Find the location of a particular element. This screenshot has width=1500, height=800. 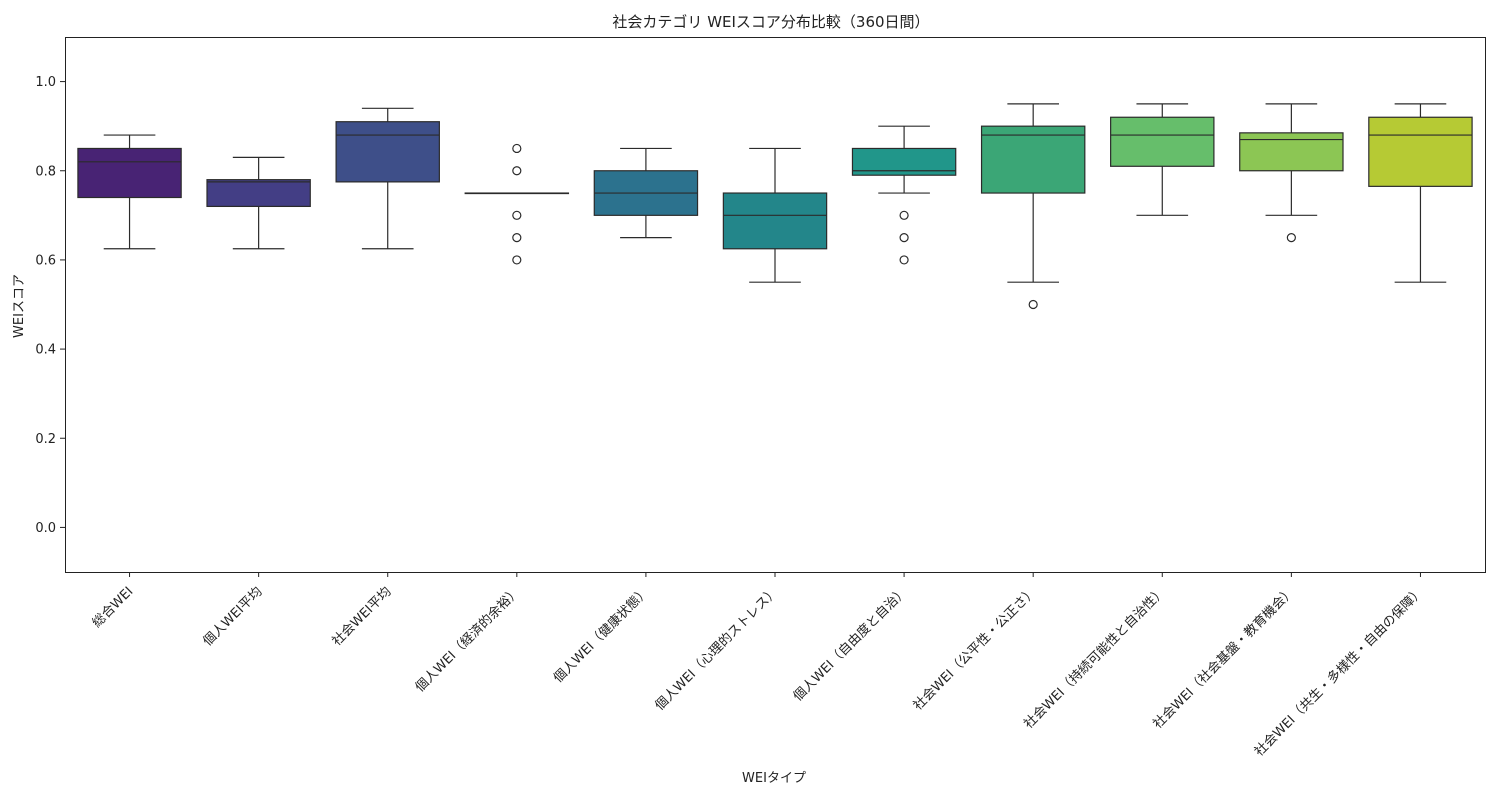

x-tick-label: 社会WEI（社会基盤・教育機会） is located at coordinates (1224, 658).